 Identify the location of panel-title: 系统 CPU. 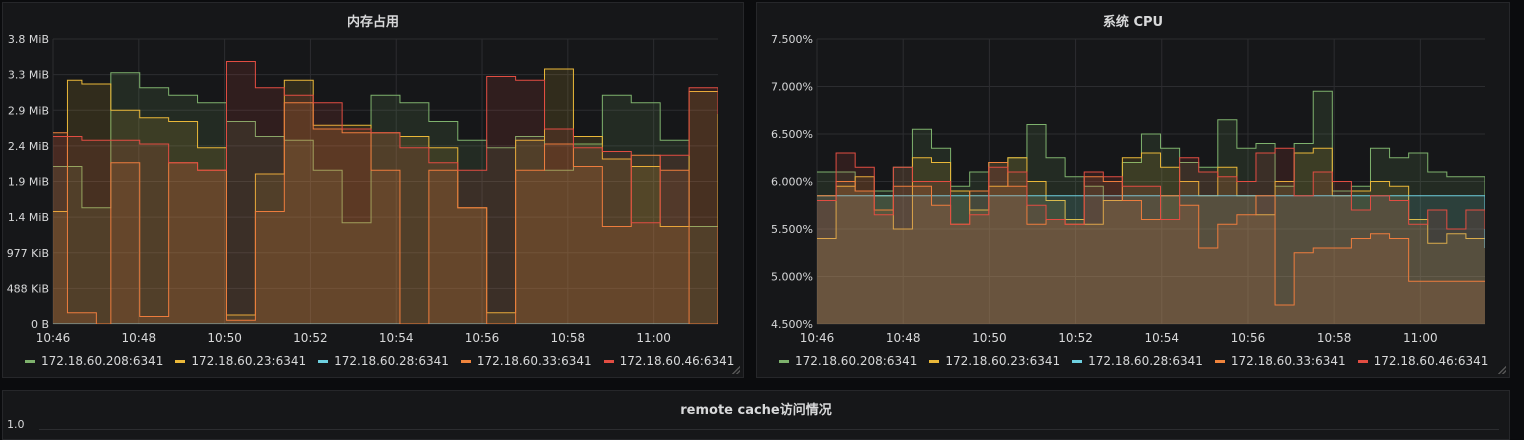
(1133, 22).